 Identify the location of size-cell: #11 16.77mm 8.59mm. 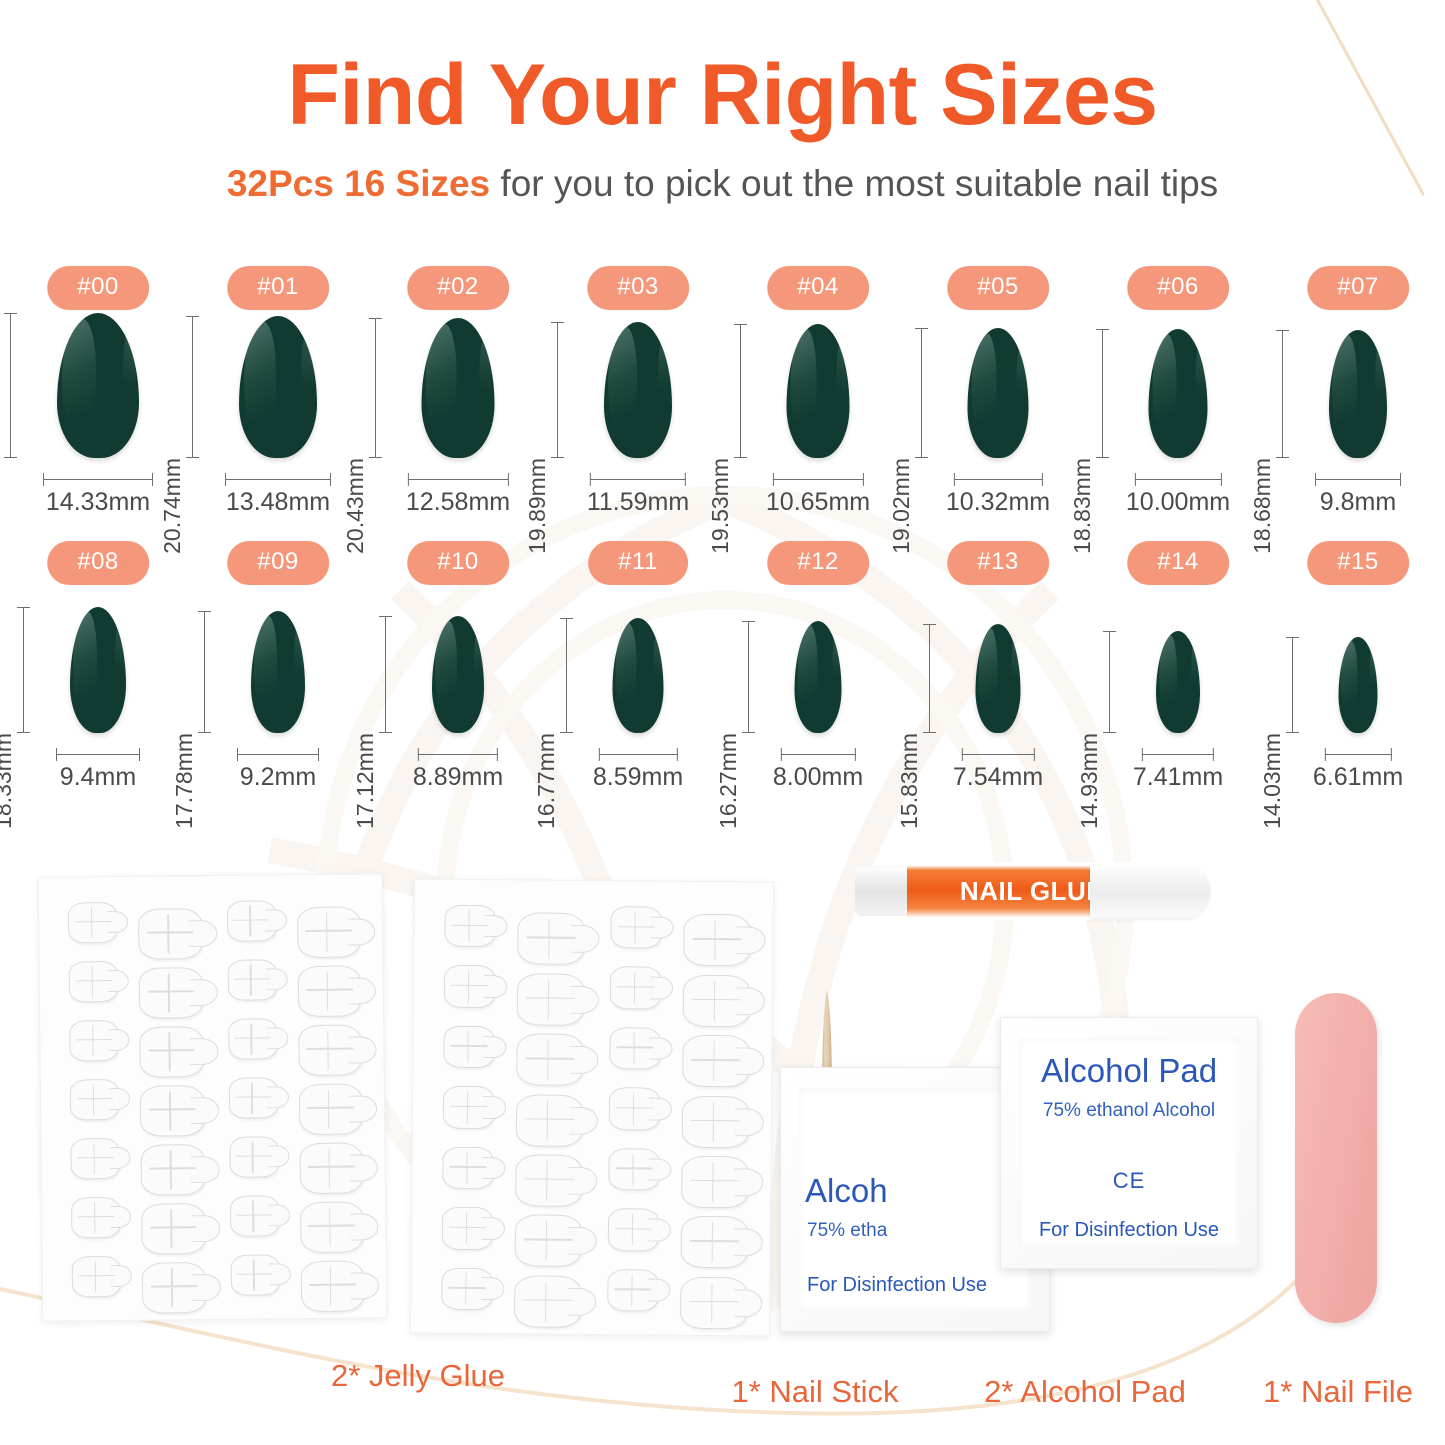
(630, 681).